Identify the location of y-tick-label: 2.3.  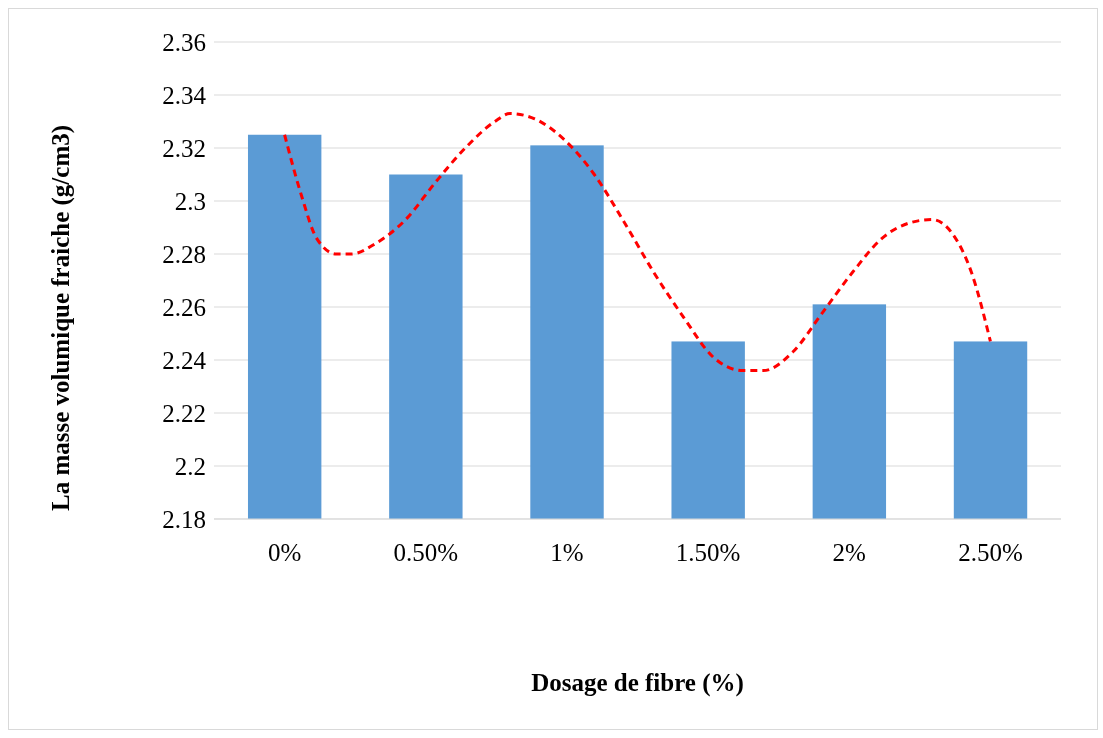
(190, 201).